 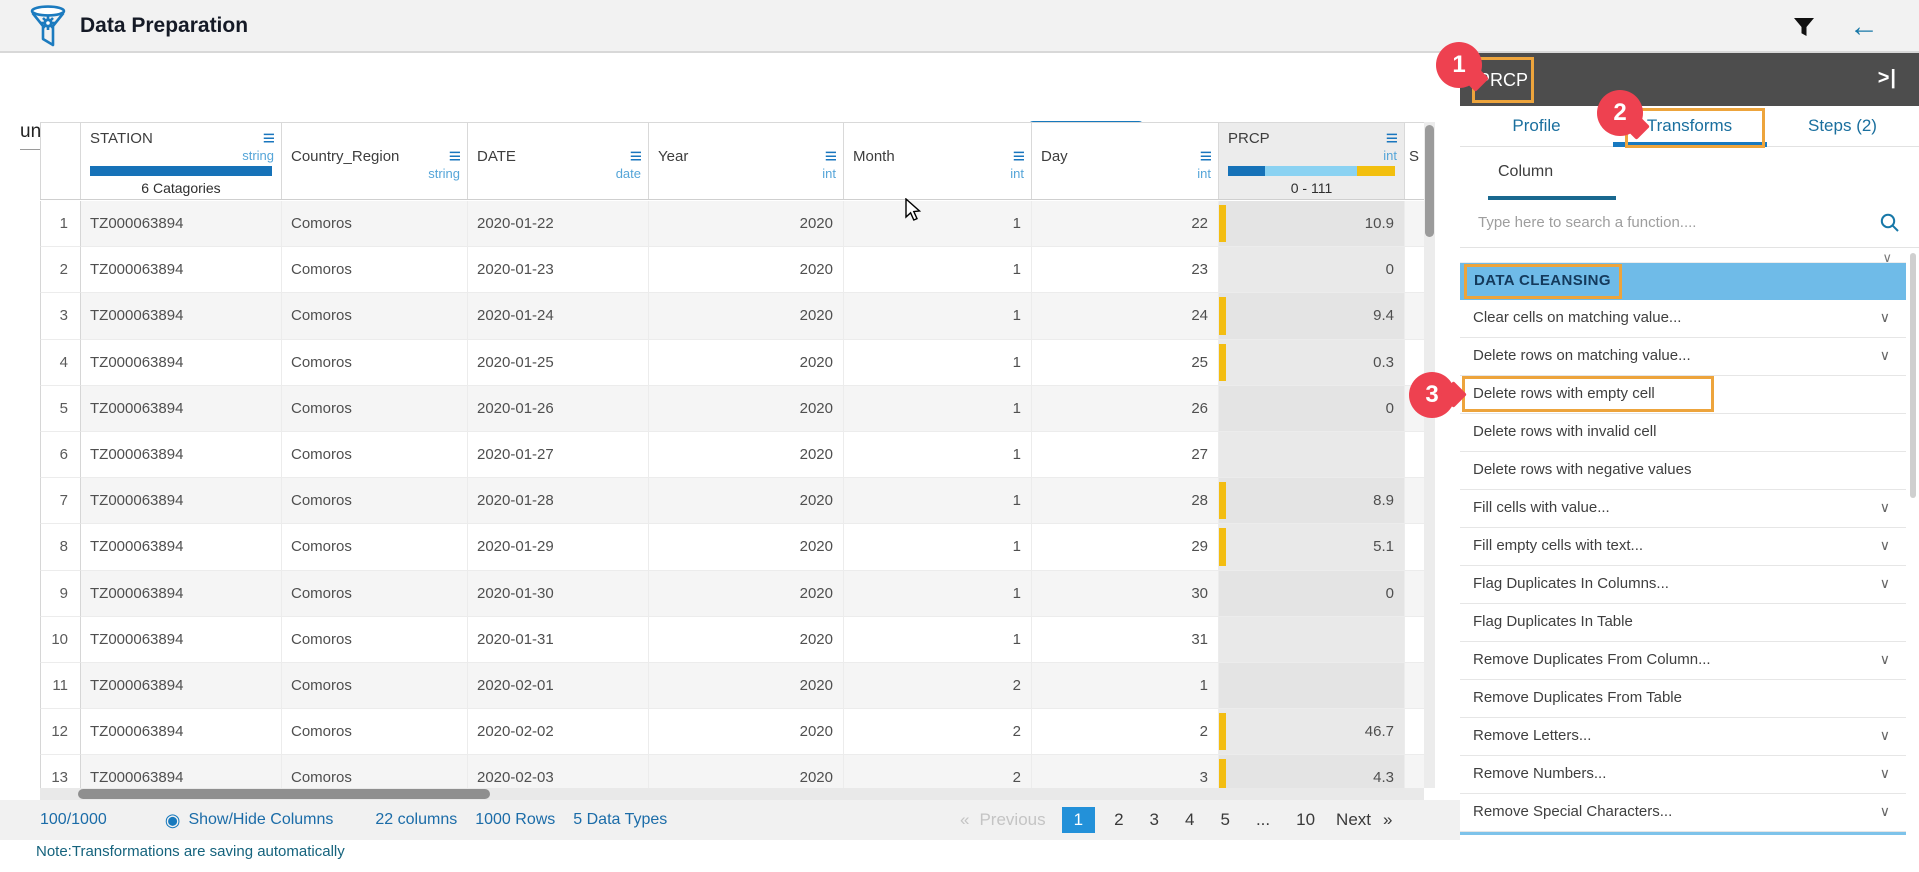 I want to click on cell-day: 29, so click(x=1125, y=547).